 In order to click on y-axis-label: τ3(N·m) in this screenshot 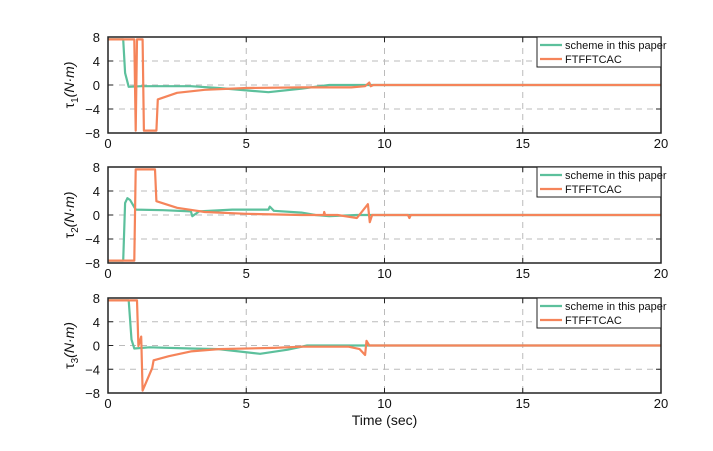, I will do `click(71, 345)`.